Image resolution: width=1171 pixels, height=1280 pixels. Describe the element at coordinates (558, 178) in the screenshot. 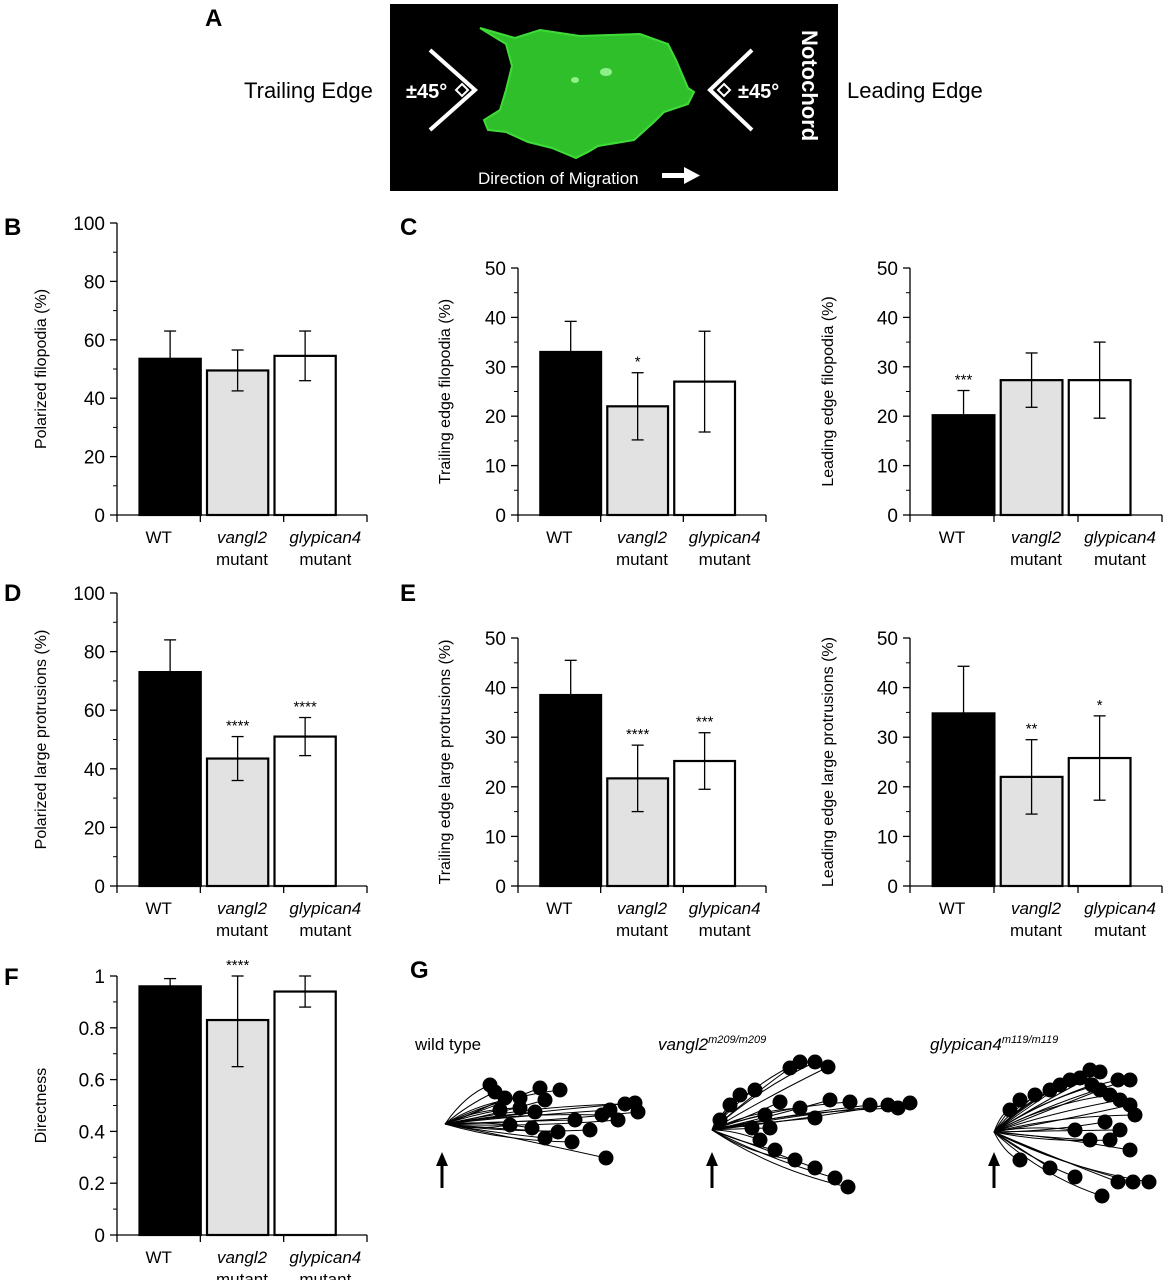

I see `direction-of-migration-label: Direction of Migration` at that location.